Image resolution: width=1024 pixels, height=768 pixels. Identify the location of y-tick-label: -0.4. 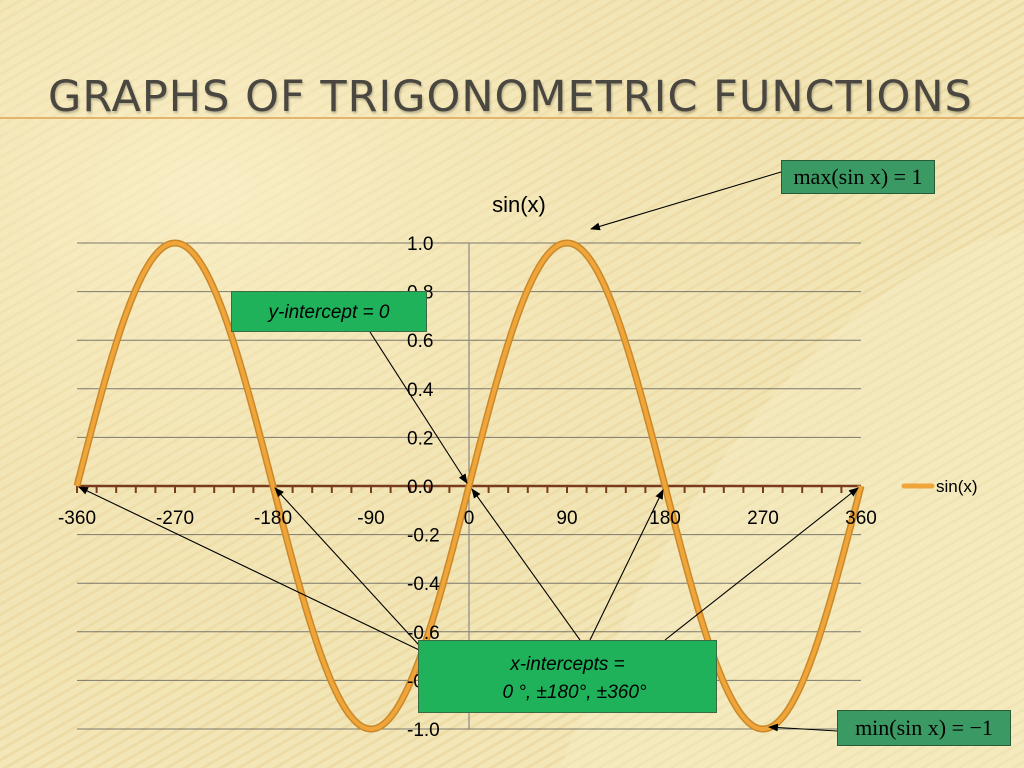
(423, 584).